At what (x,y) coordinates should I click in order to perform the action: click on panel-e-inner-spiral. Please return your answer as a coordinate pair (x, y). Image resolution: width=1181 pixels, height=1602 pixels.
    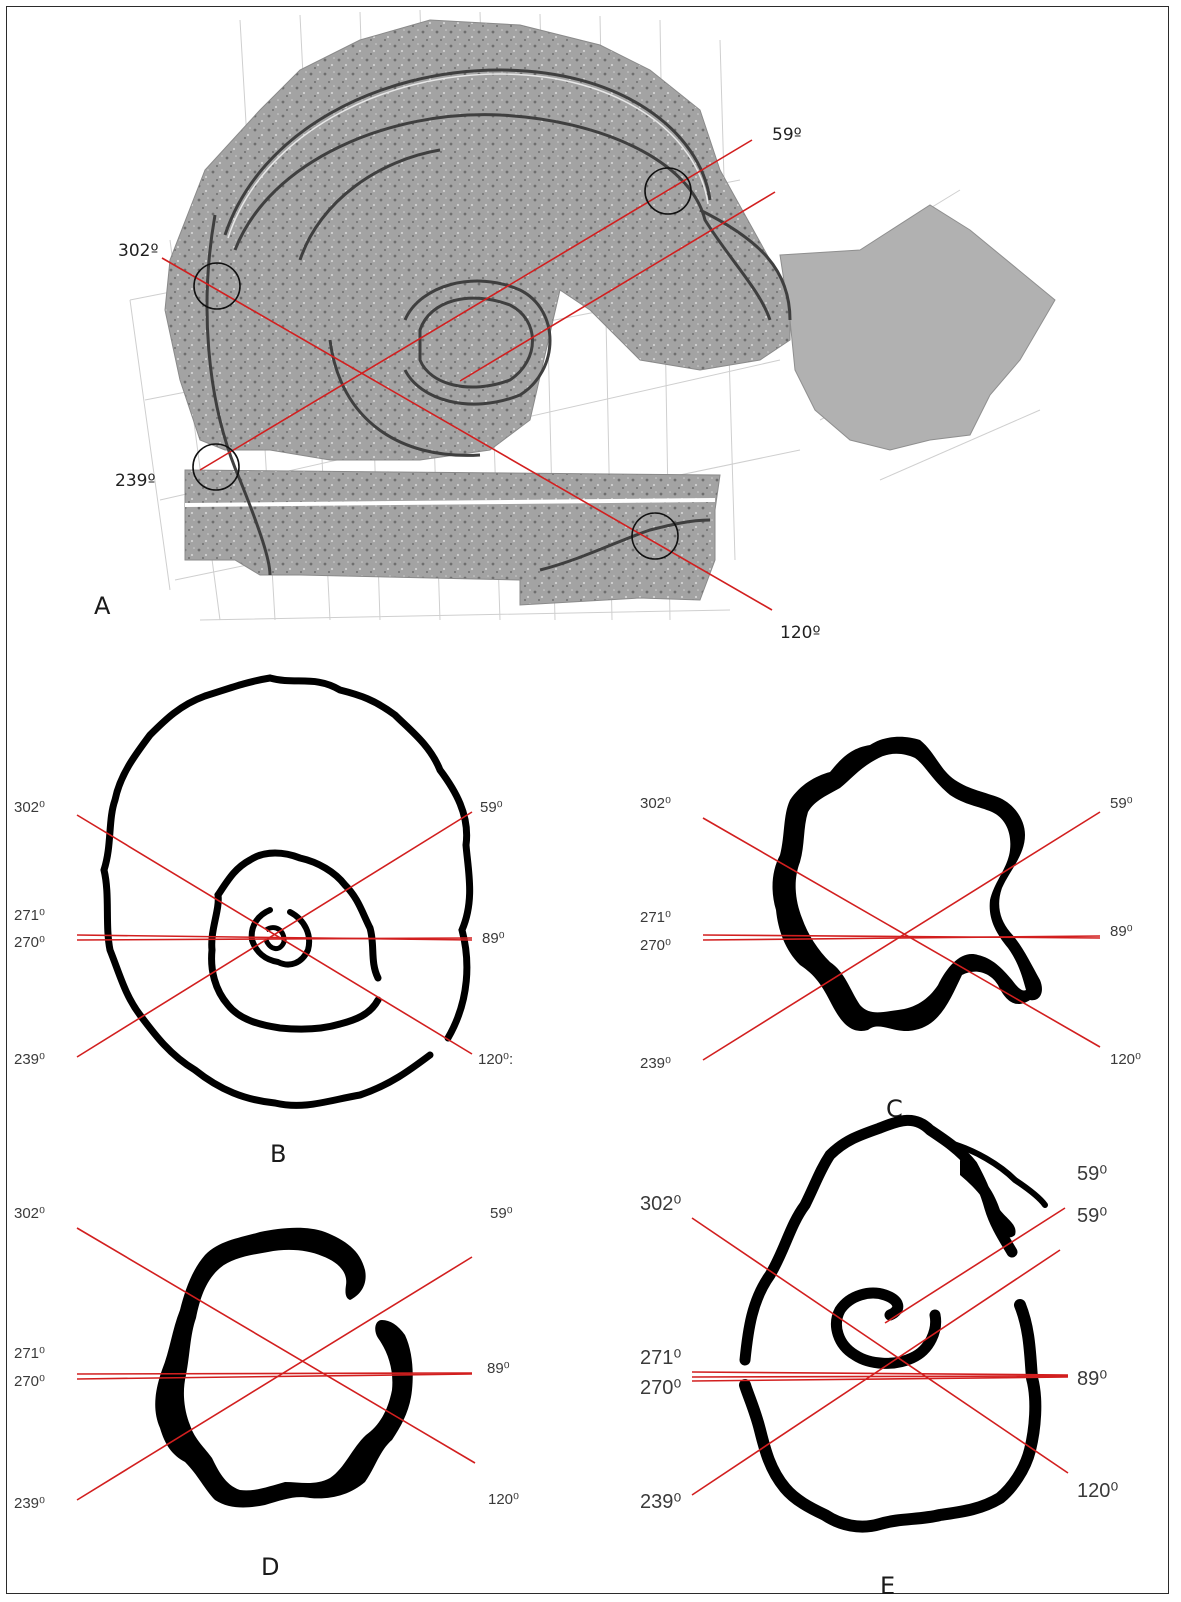
    Looking at the image, I should click on (886, 1328).